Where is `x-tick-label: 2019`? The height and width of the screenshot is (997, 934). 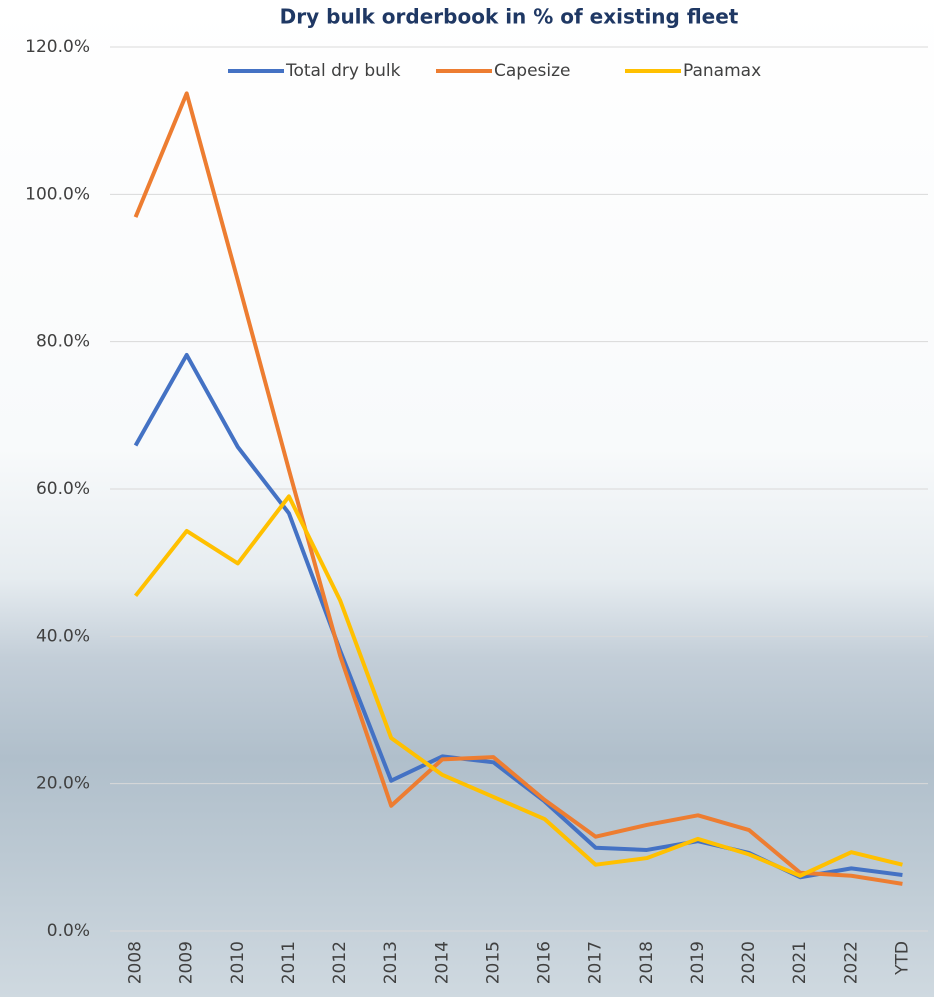 x-tick-label: 2019 is located at coordinates (698, 962).